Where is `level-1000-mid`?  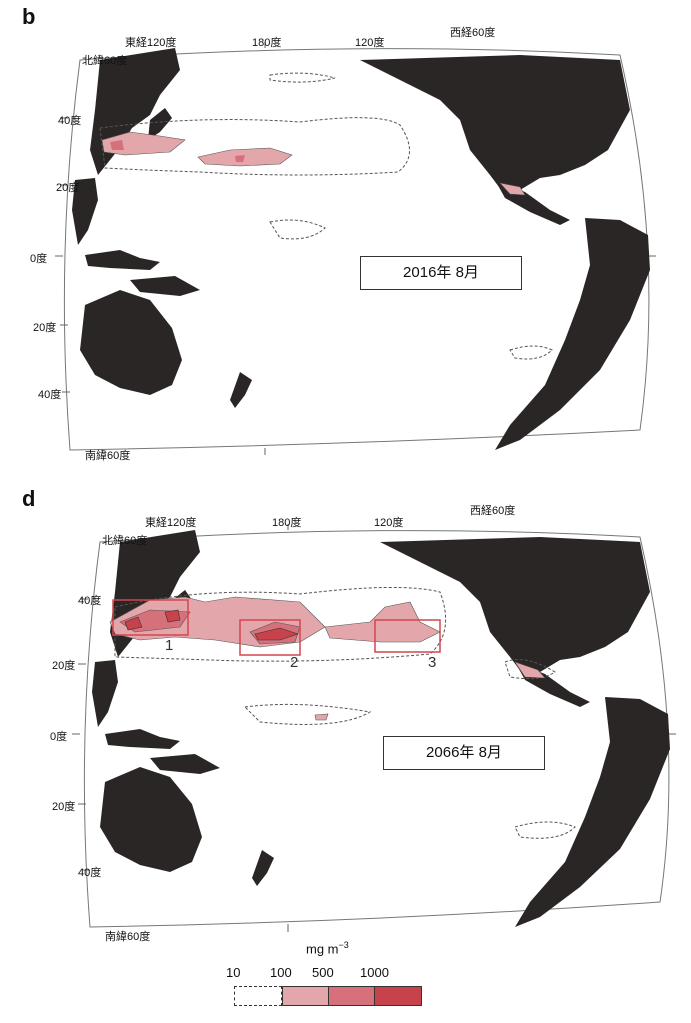
level-1000-mid is located at coordinates (276, 634).